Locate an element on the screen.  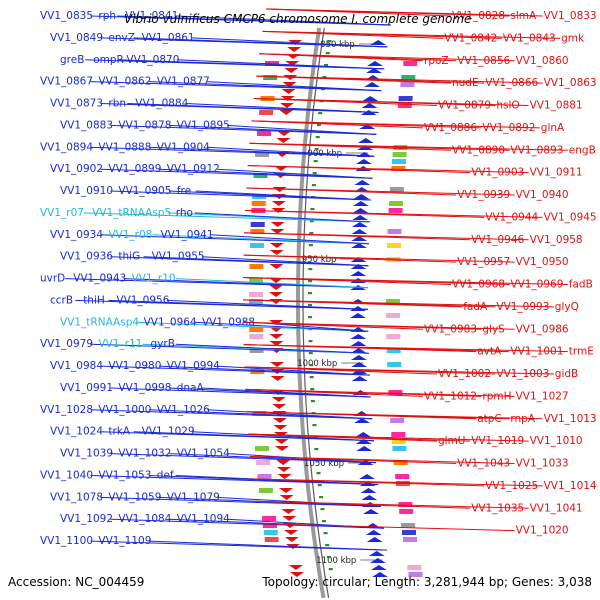
gene-label: VV1_1032 is located at coordinates (144, 454).